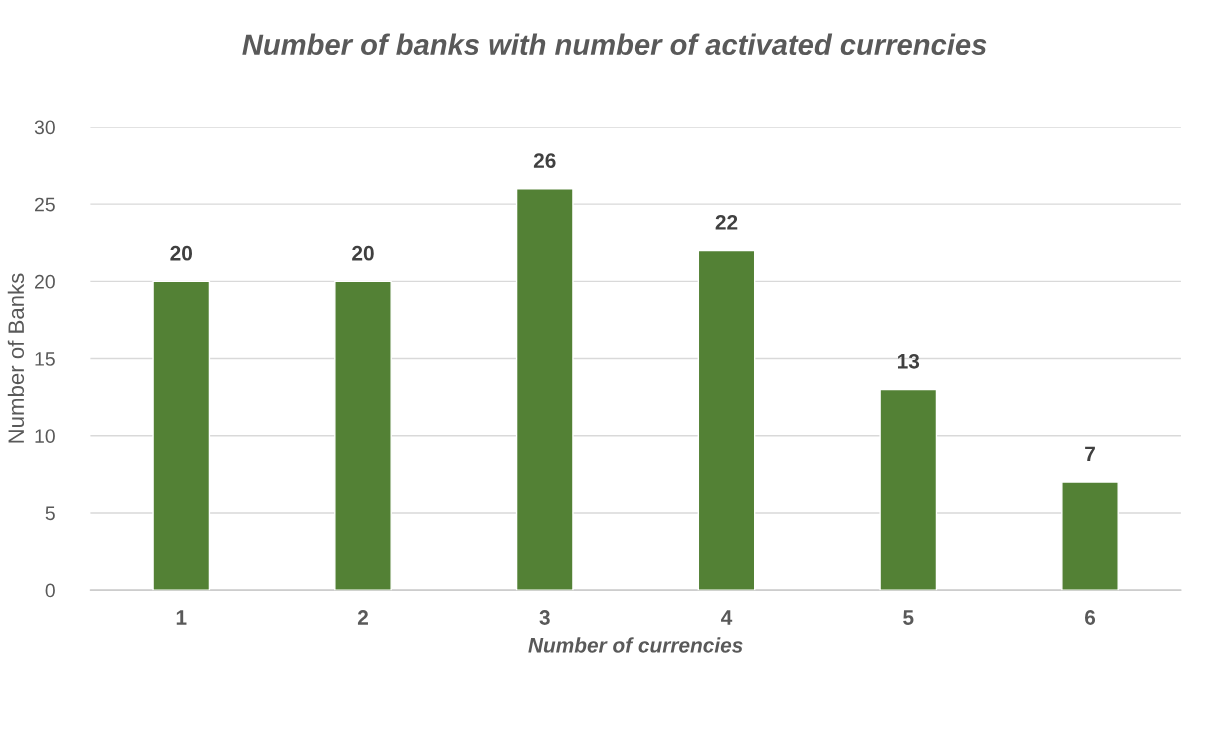 The image size is (1205, 747). What do you see at coordinates (45, 204) in the screenshot?
I see `y-tick-label: 25` at bounding box center [45, 204].